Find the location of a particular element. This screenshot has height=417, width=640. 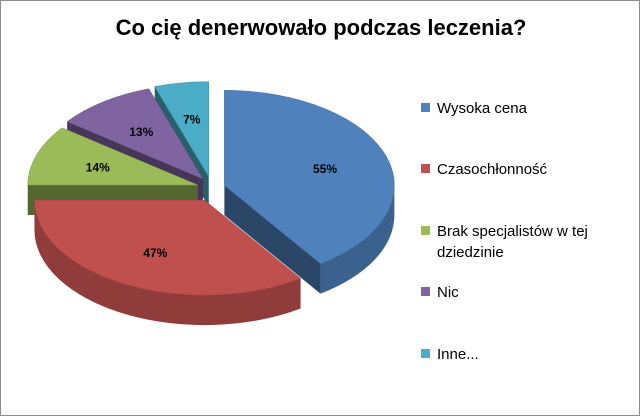

legend-item-0: Wysoka cena is located at coordinates (524, 108).